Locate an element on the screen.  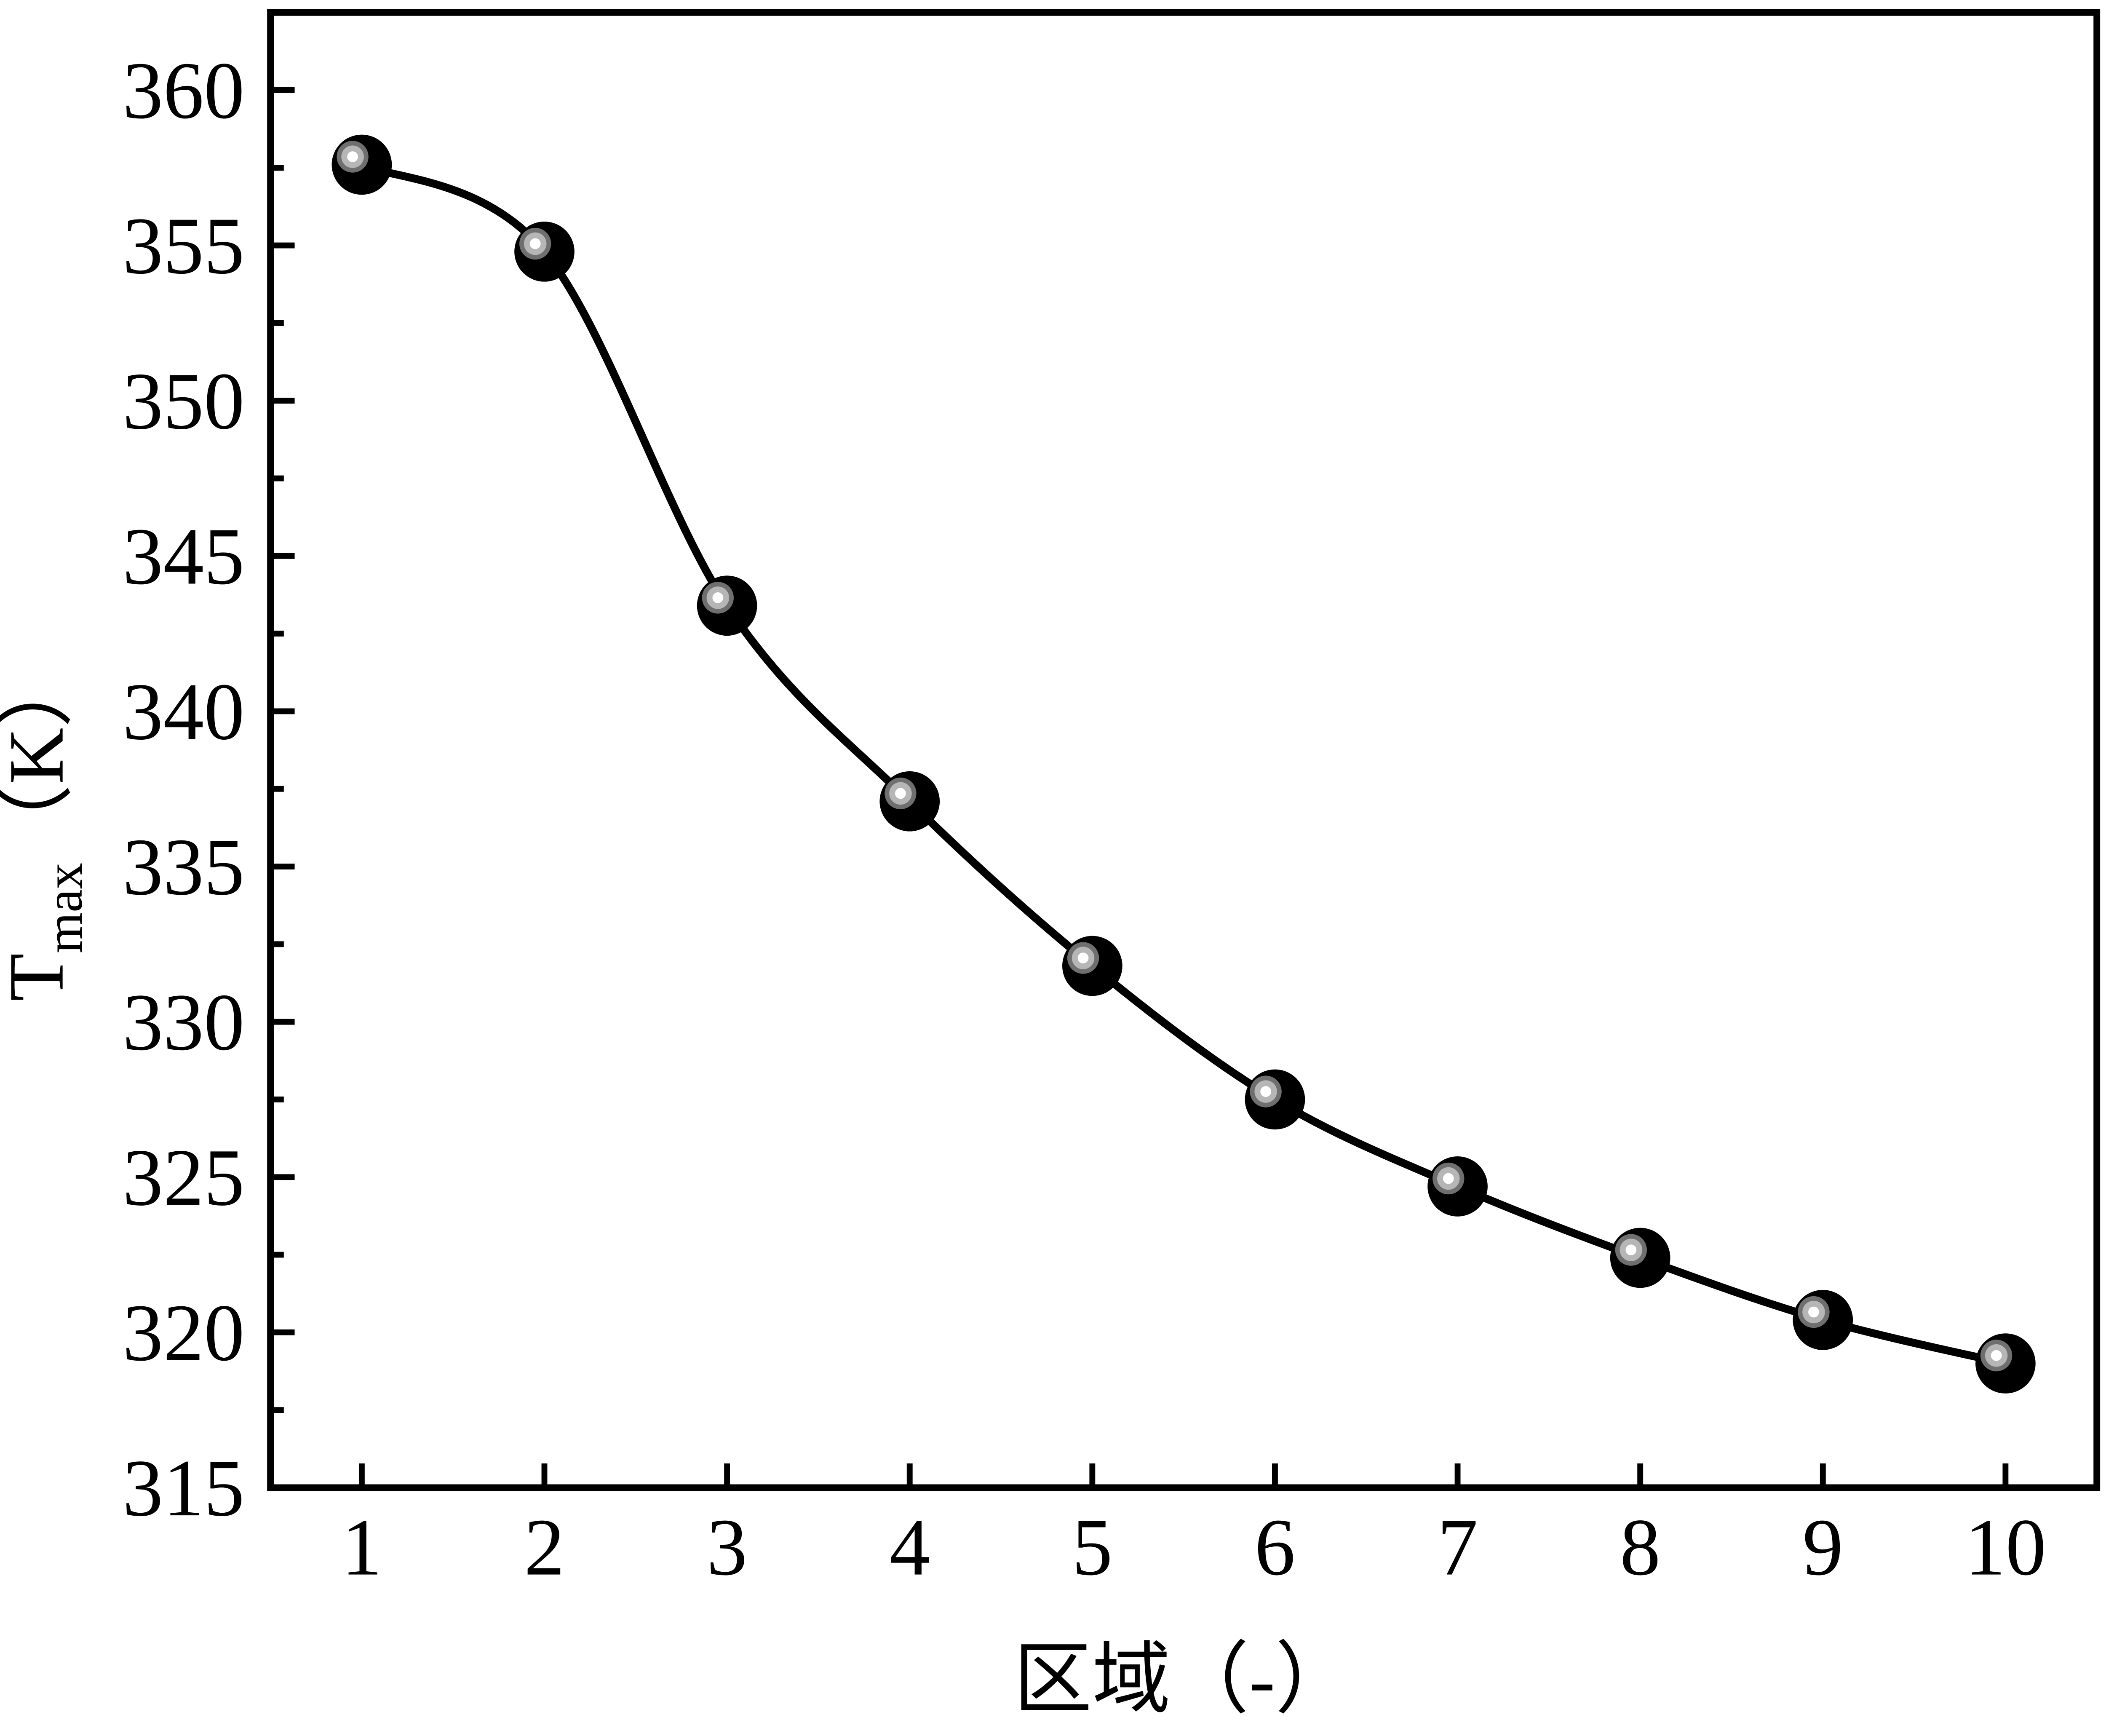
x-axis-title: 区域（-） is located at coordinates (1184, 1680).